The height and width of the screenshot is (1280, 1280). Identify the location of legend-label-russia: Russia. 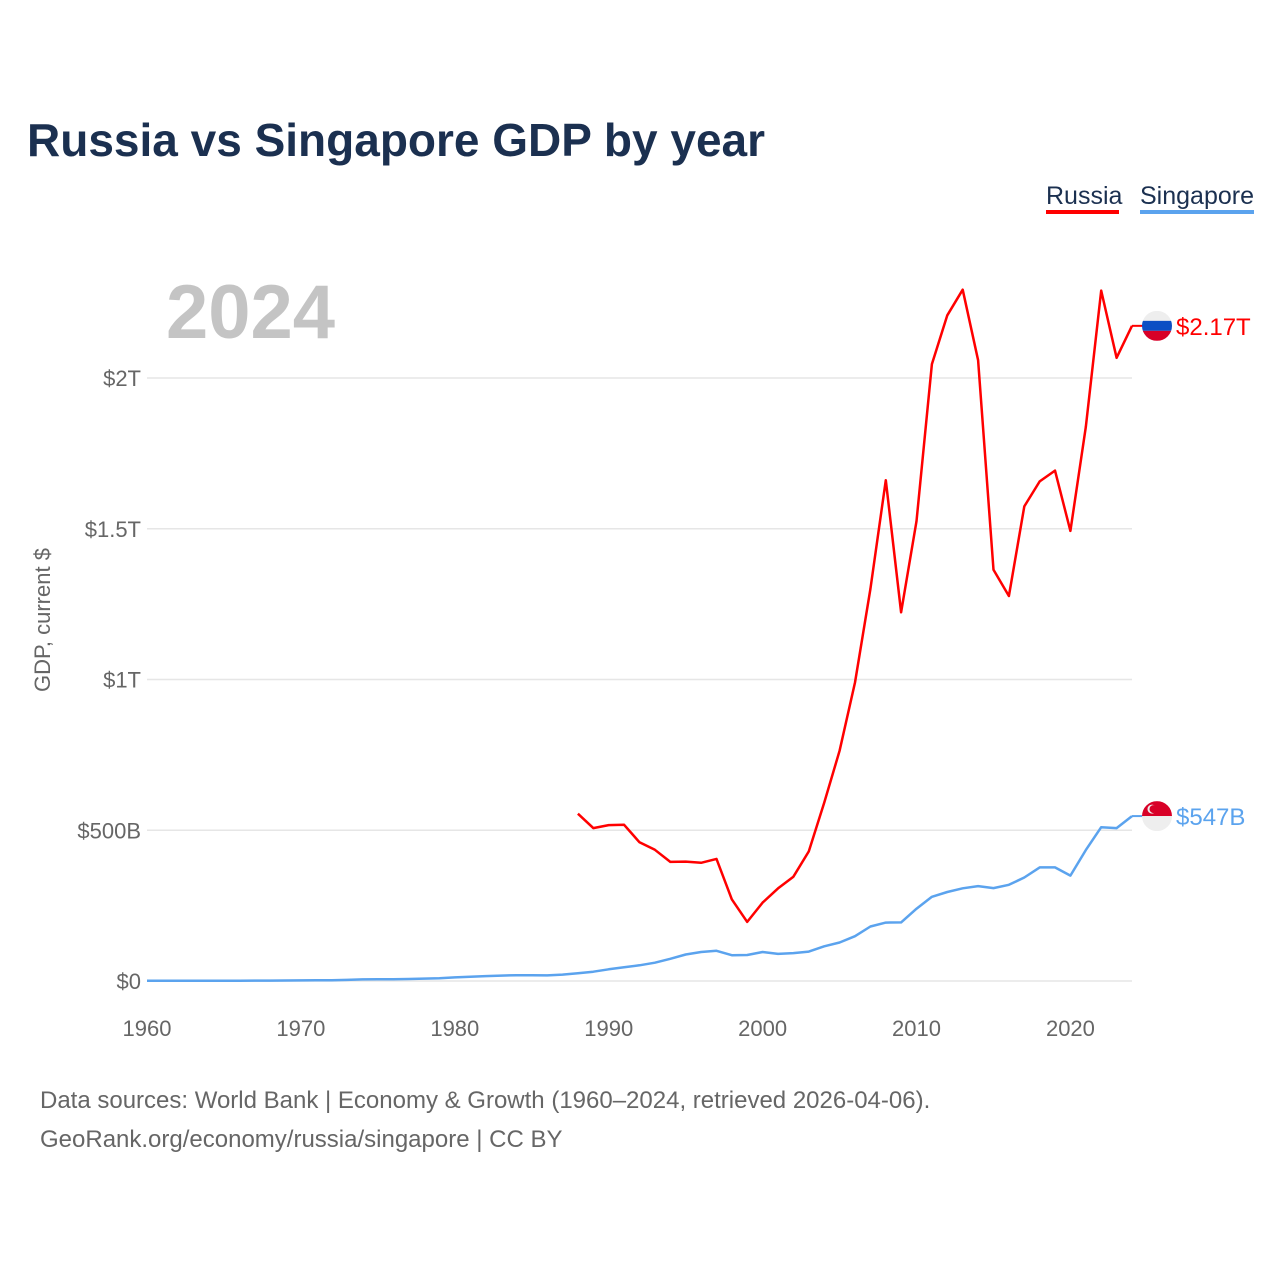
(1084, 196).